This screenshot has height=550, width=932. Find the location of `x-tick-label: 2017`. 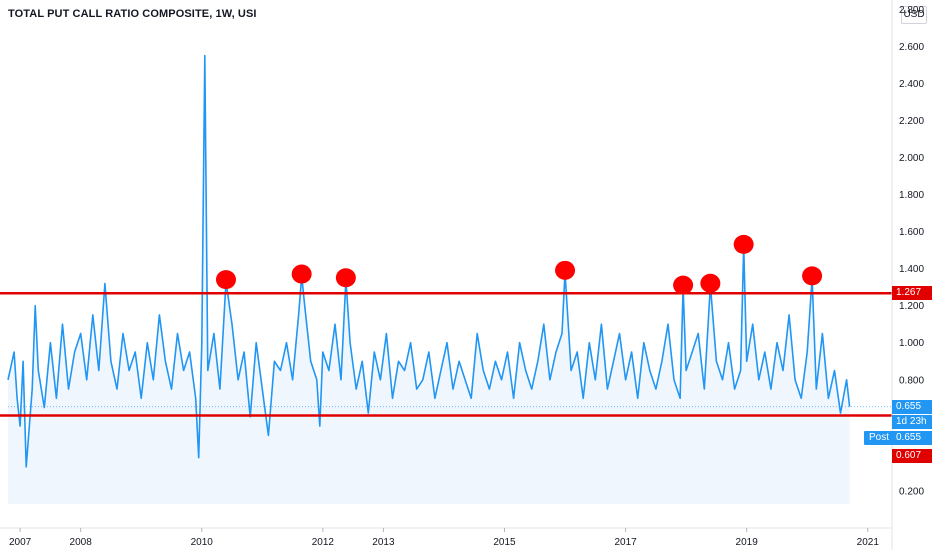

x-tick-label: 2017 is located at coordinates (625, 542).